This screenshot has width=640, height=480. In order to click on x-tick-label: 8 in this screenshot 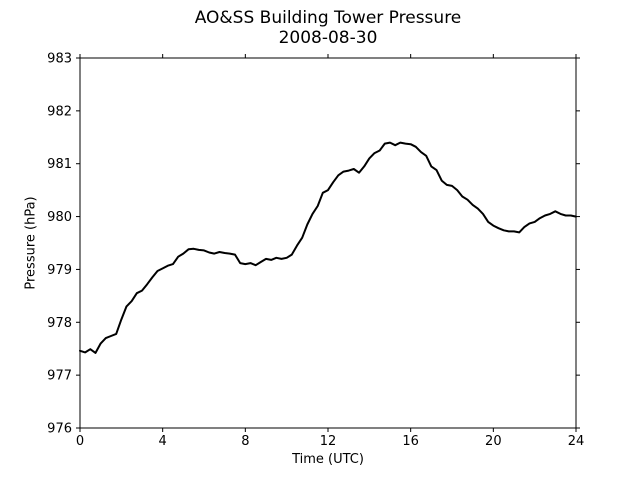, I will do `click(245, 441)`.